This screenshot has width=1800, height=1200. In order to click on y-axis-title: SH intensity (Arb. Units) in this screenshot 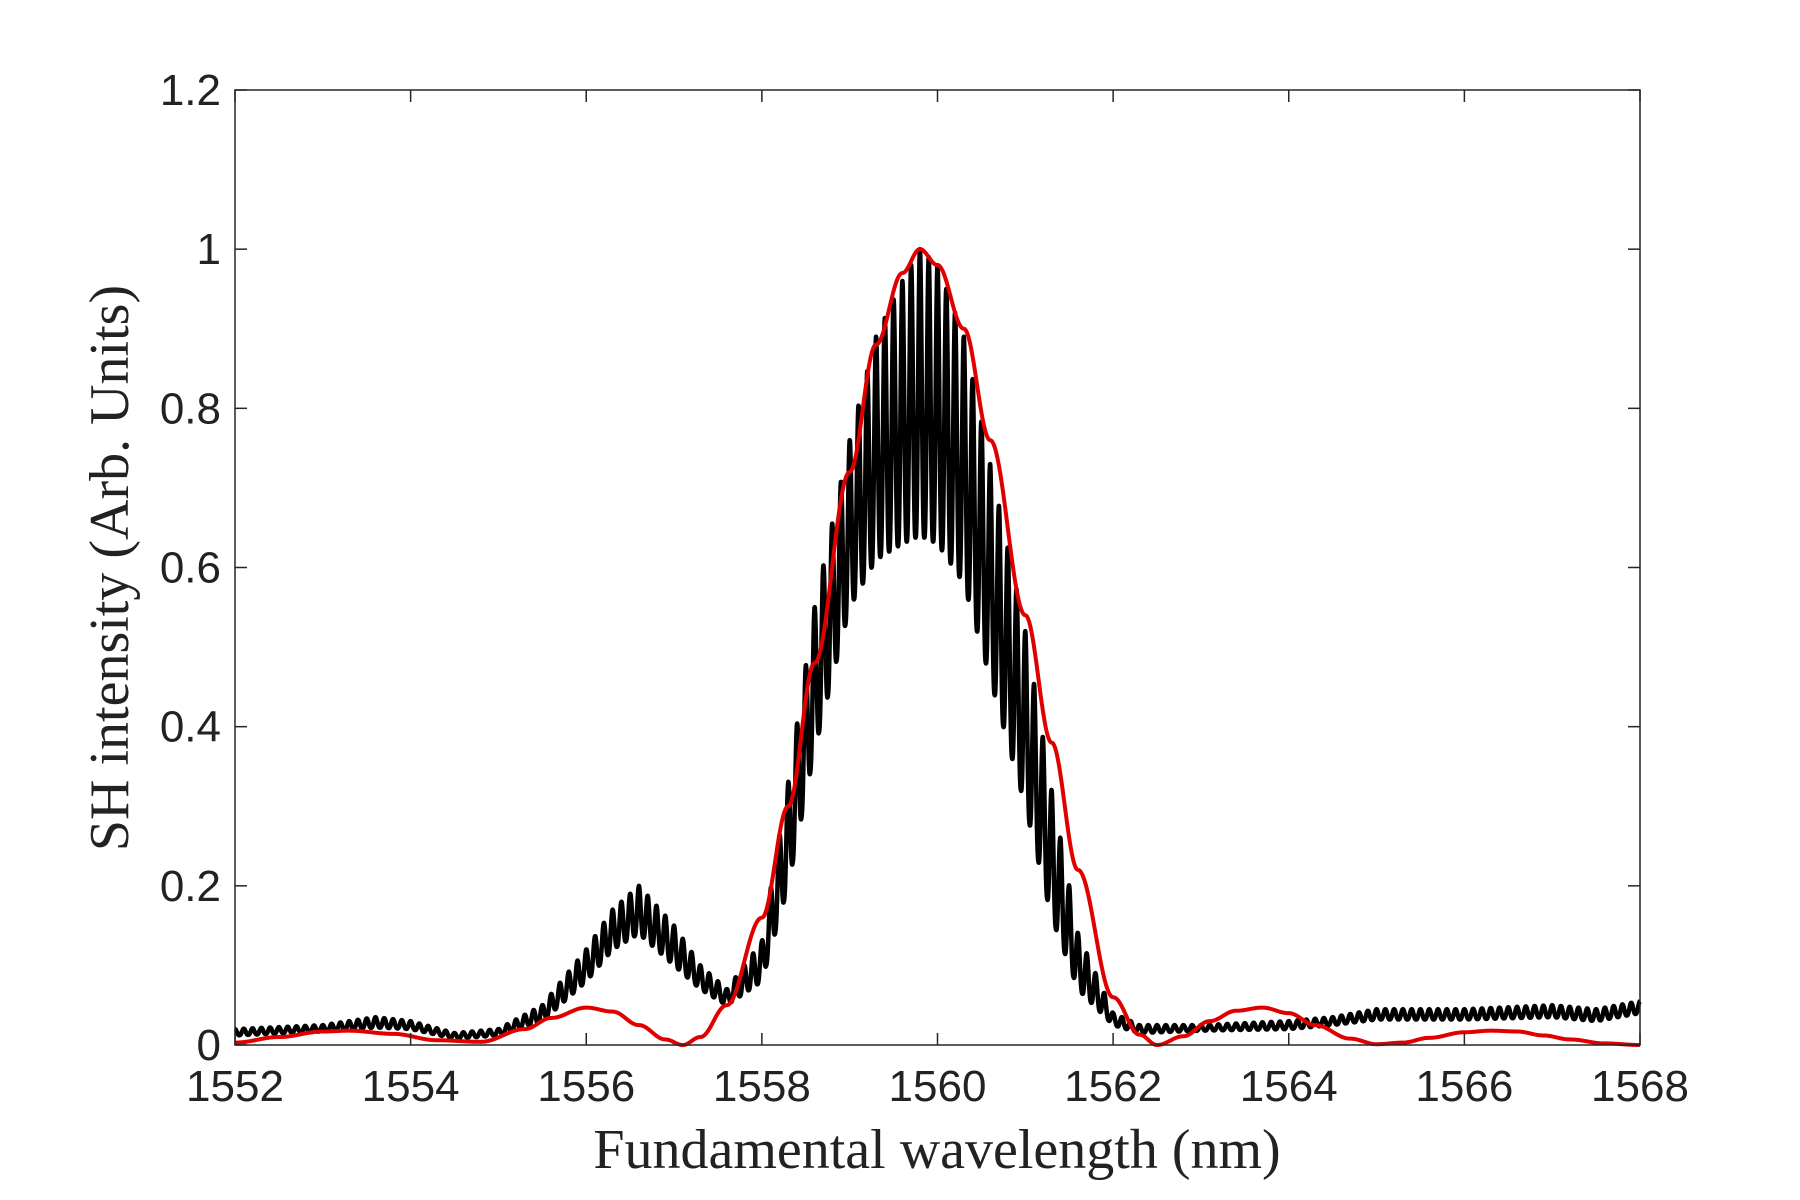, I will do `click(110, 568)`.